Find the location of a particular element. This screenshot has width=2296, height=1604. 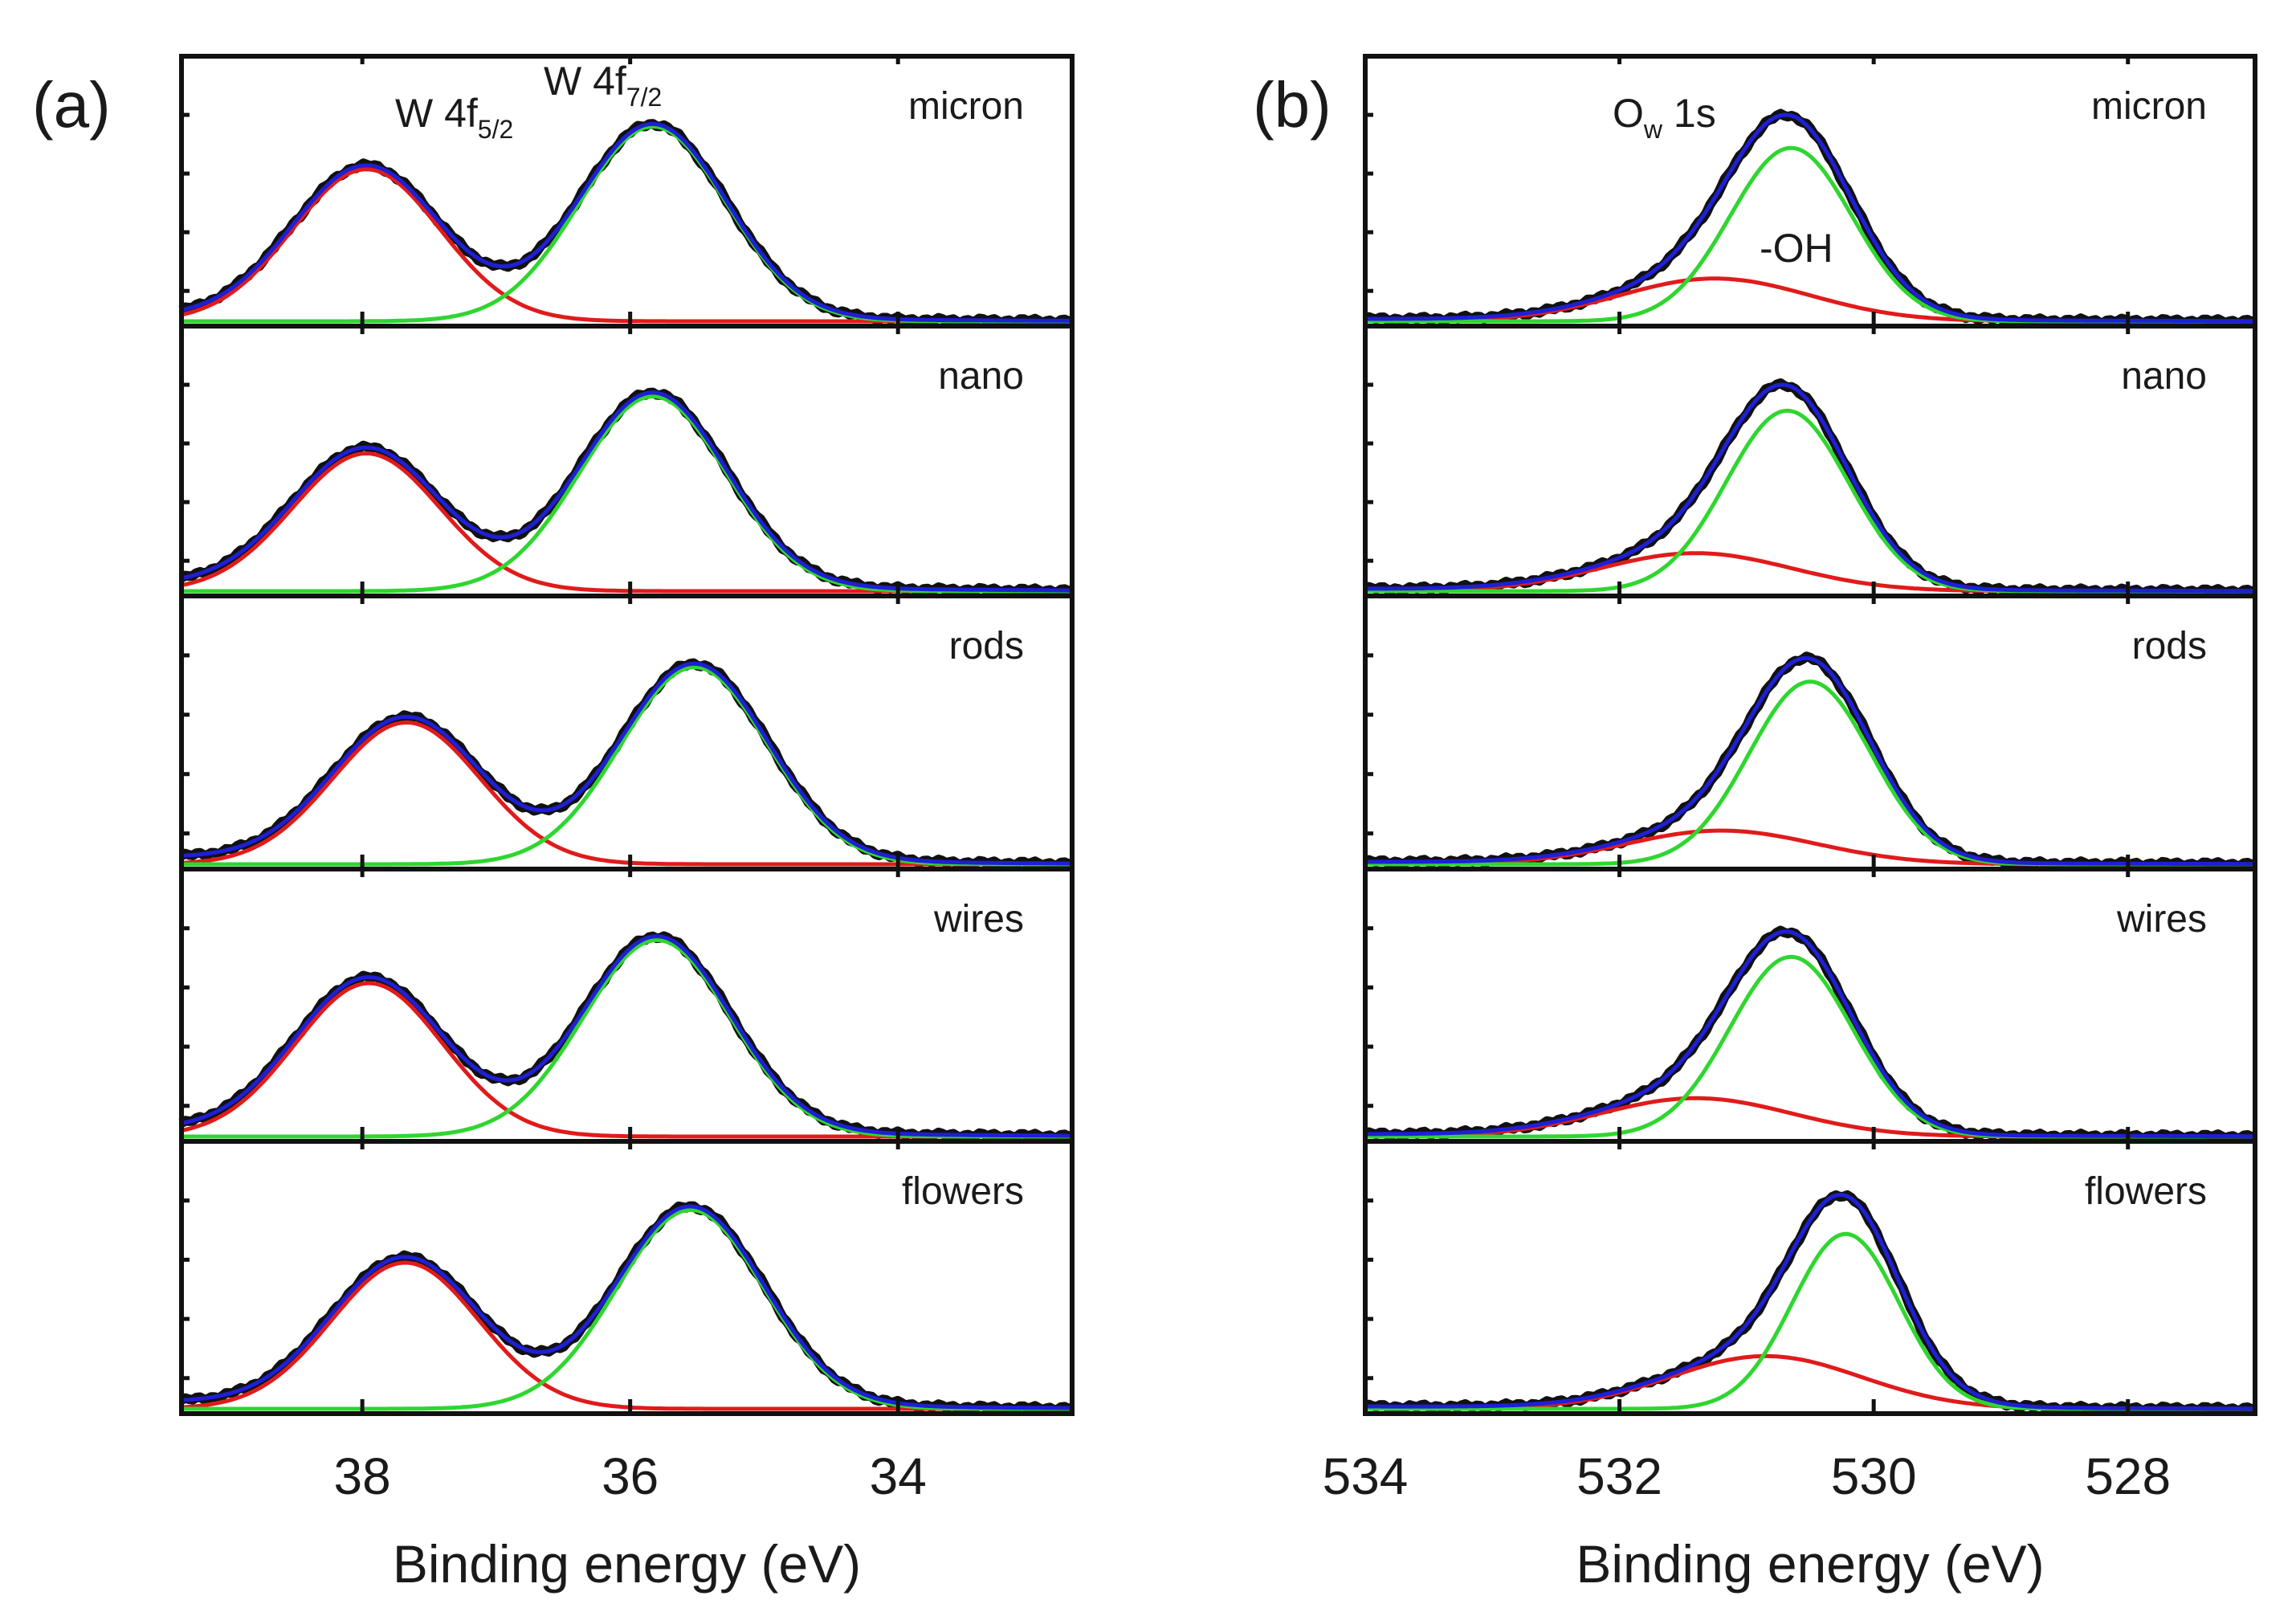

peak-label-subscript: 7/2 is located at coordinates (644, 98).